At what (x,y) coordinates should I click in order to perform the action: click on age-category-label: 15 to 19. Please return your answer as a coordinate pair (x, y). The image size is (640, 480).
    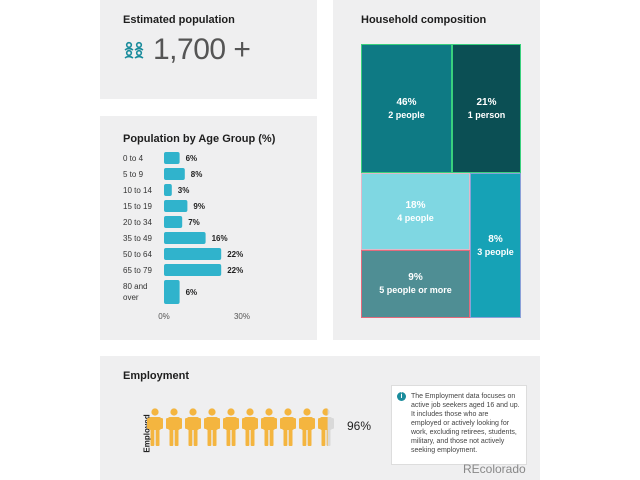
    Looking at the image, I should click on (137, 206).